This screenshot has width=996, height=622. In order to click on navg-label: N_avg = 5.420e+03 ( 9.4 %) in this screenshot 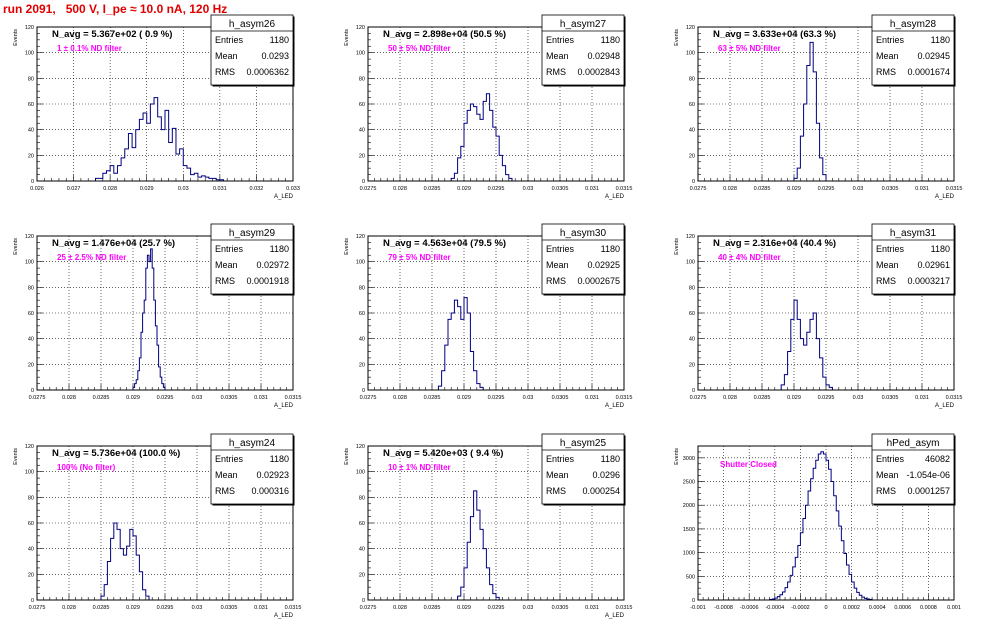, I will do `click(443, 453)`.